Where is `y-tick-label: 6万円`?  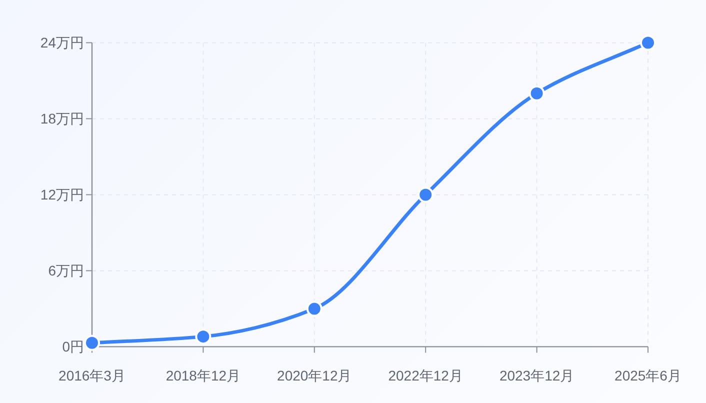
y-tick-label: 6万円 is located at coordinates (66, 270).